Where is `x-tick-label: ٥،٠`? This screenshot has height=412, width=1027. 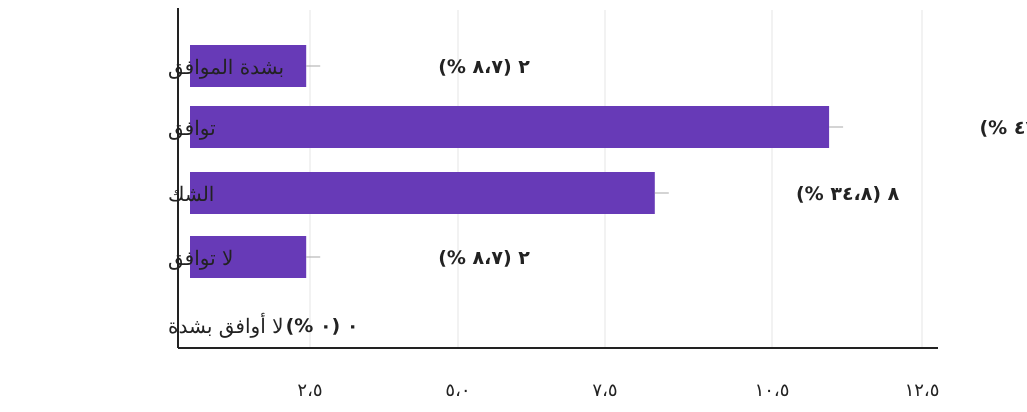 x-tick-label: ٥،٠ is located at coordinates (457, 390).